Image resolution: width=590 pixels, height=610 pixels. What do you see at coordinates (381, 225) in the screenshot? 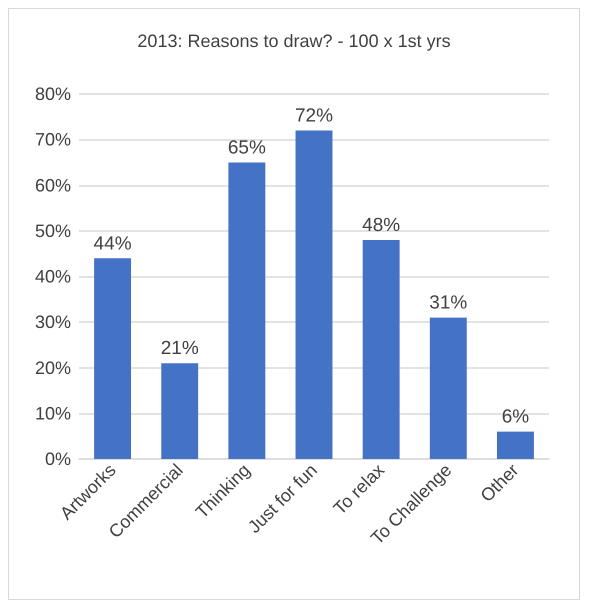
I see `data-label: 48%` at bounding box center [381, 225].